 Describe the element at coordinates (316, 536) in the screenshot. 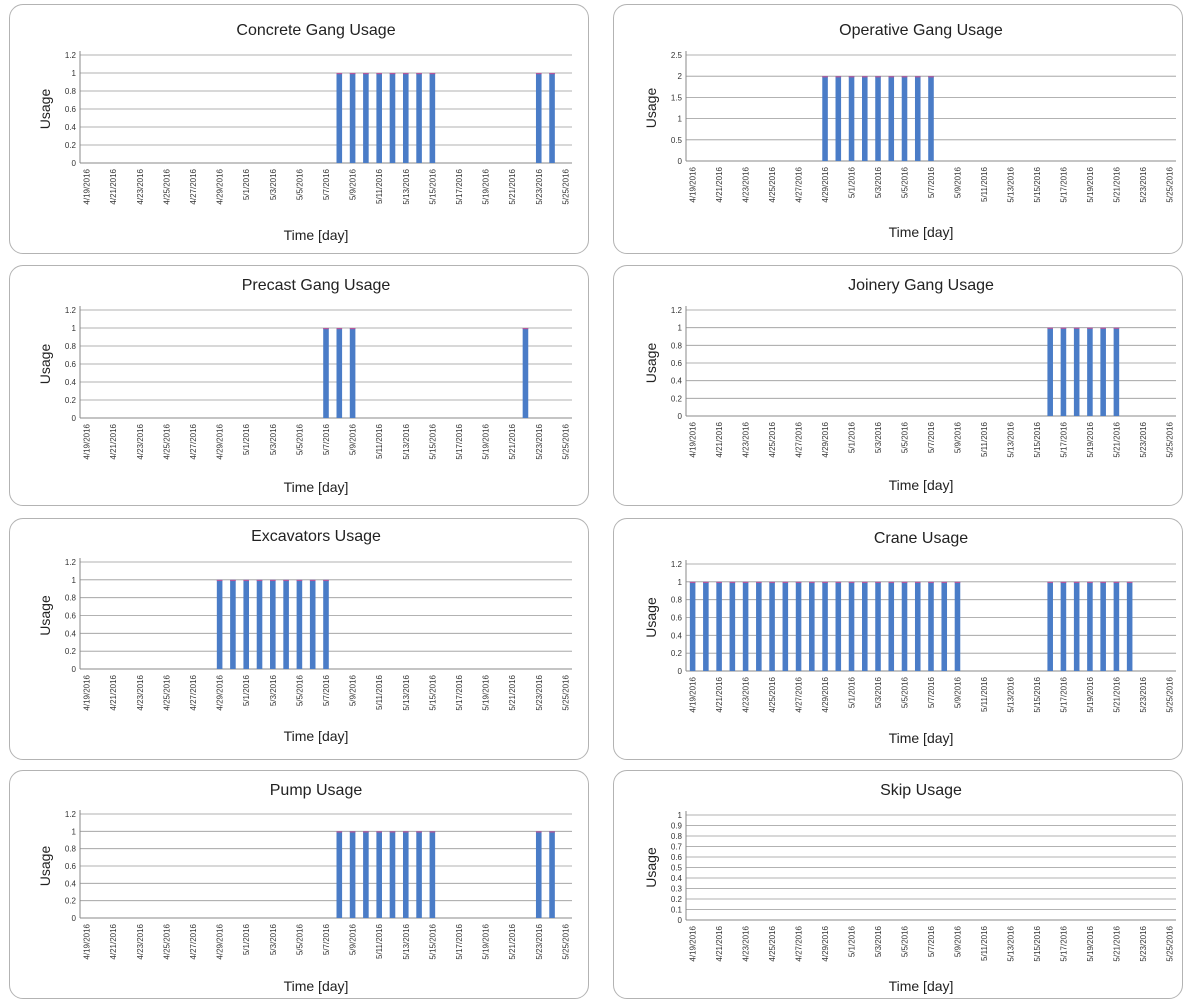

I see `chart-title: Excavators Usage` at that location.